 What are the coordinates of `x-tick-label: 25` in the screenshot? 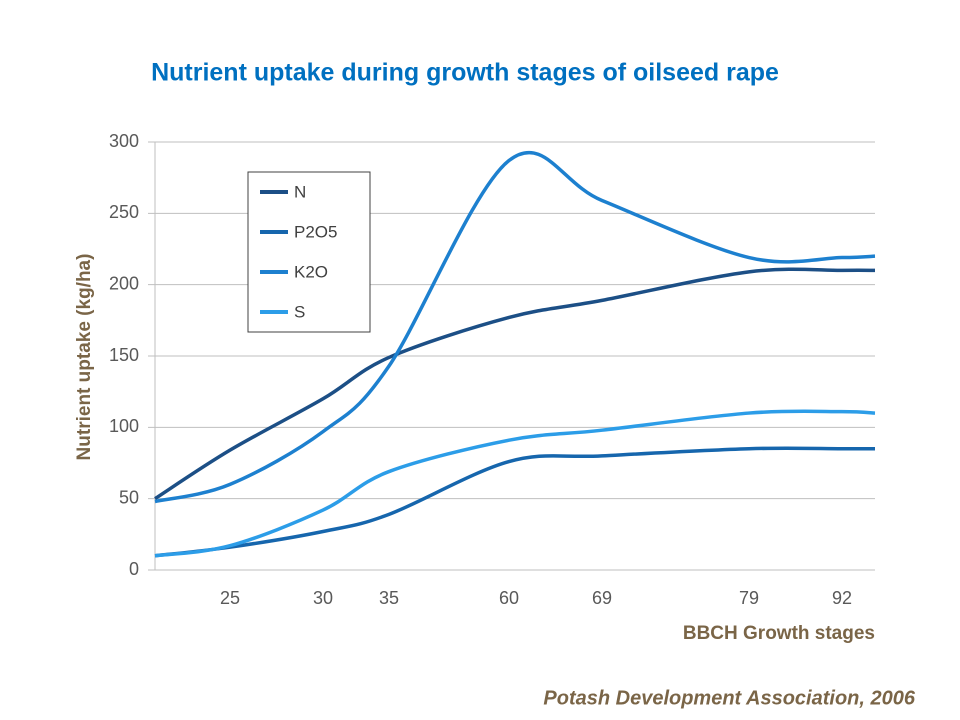 It's located at (230, 598).